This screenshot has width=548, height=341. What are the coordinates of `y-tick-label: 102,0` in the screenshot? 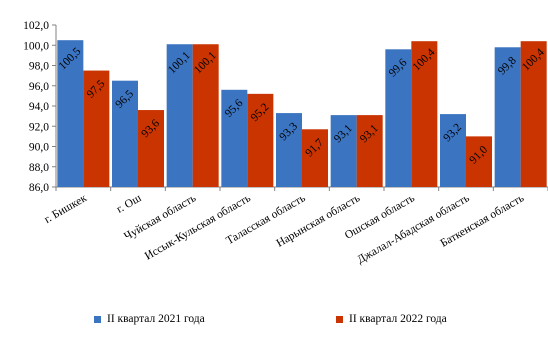 It's located at (36, 26).